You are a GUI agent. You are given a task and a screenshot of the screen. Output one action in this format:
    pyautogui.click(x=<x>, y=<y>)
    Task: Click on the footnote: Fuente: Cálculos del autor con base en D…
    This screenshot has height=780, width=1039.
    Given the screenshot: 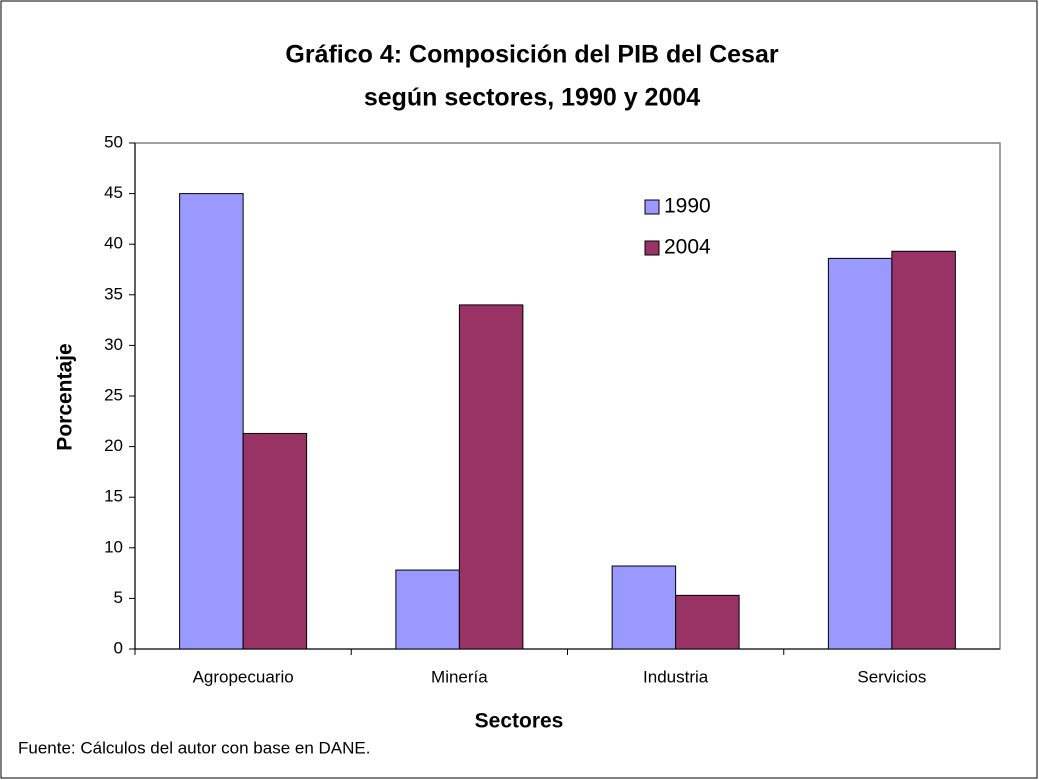 What is the action you would take?
    pyautogui.click(x=194, y=747)
    